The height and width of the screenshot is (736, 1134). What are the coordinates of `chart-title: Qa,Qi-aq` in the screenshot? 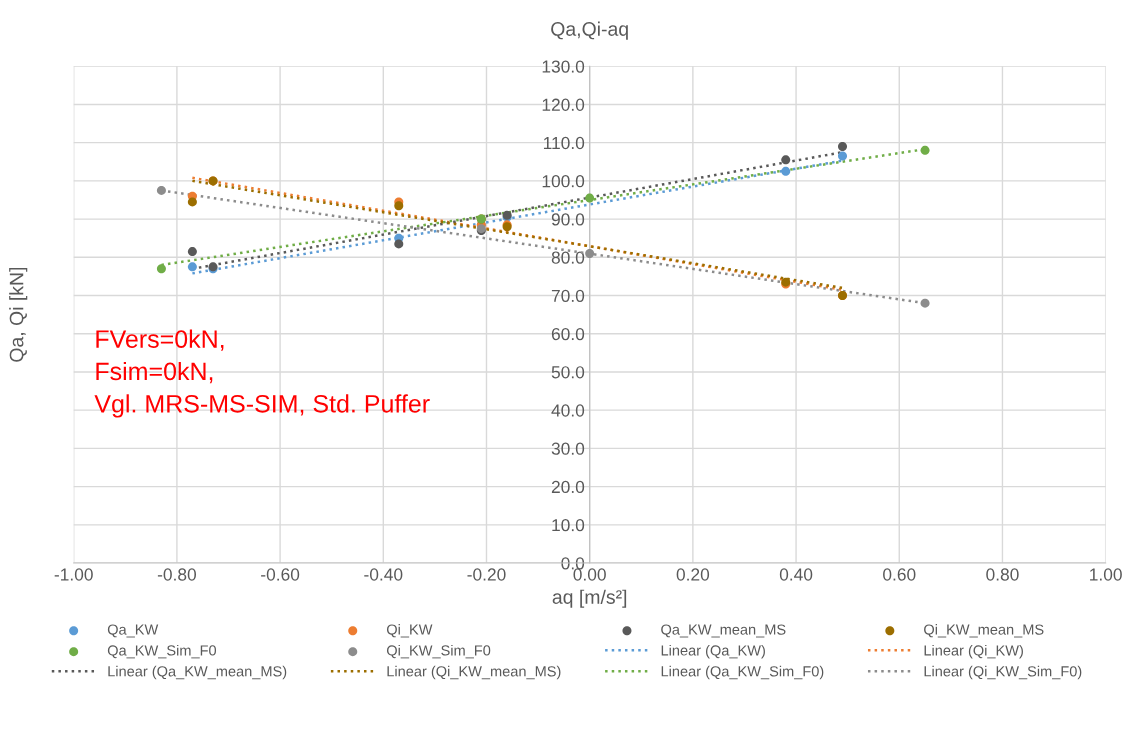 It's located at (589, 30).